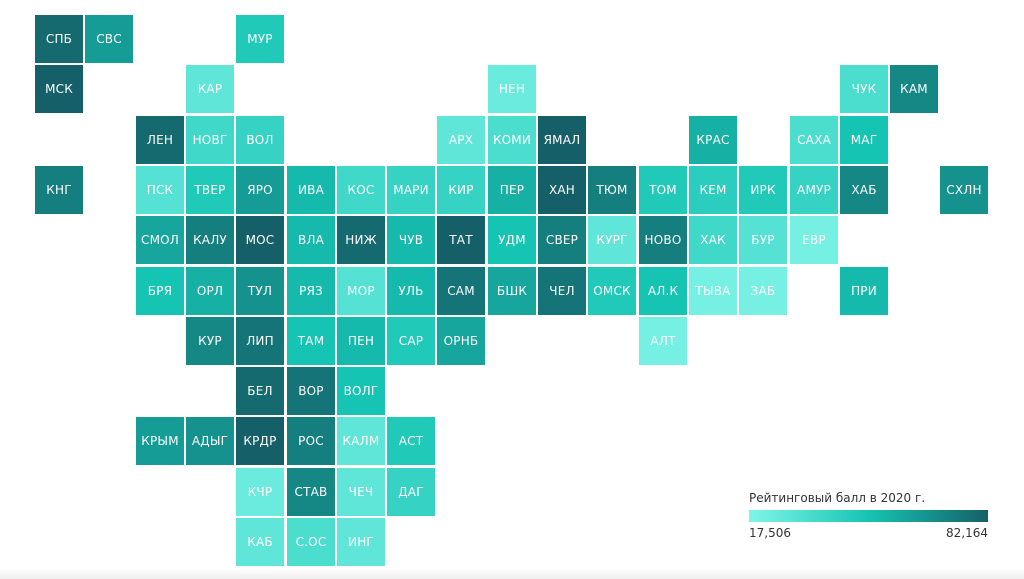 This screenshot has height=579, width=1024. Describe the element at coordinates (361, 240) in the screenshot. I see `region-tile: НИЖ` at that location.